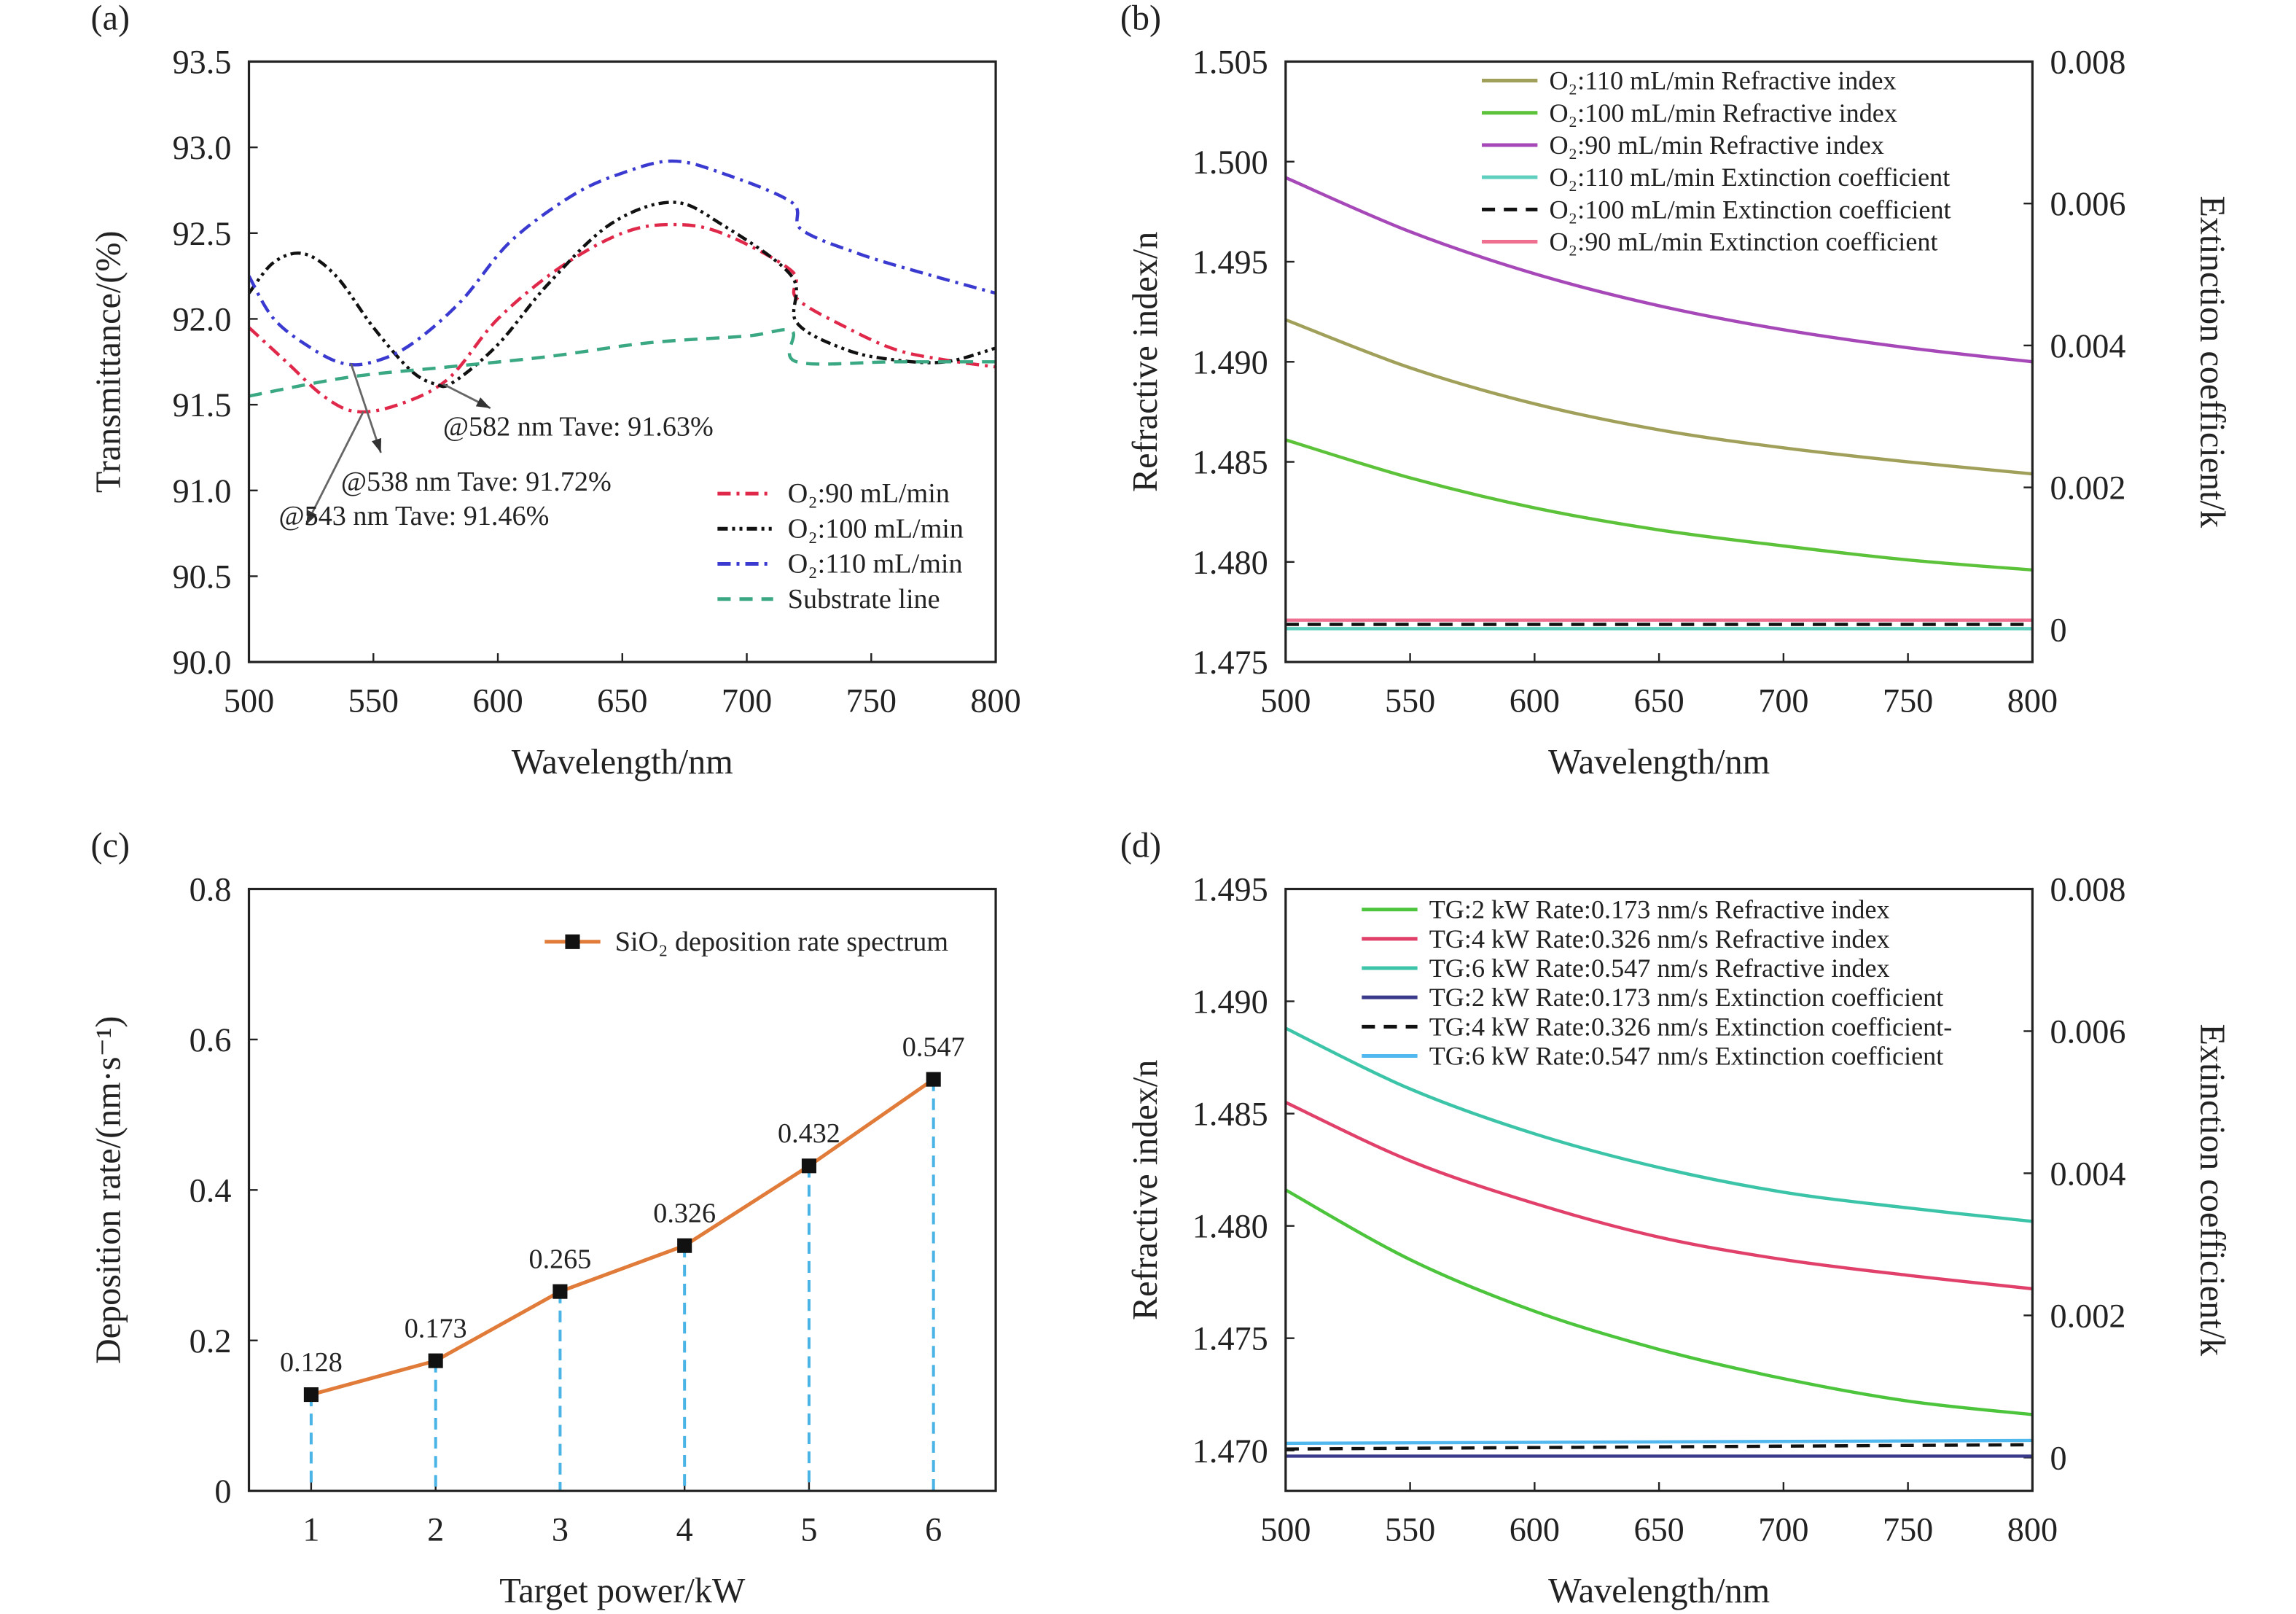 The height and width of the screenshot is (1614, 2296). I want to click on annotation-label: @538 nm Tave: 91.72%, so click(477, 482).